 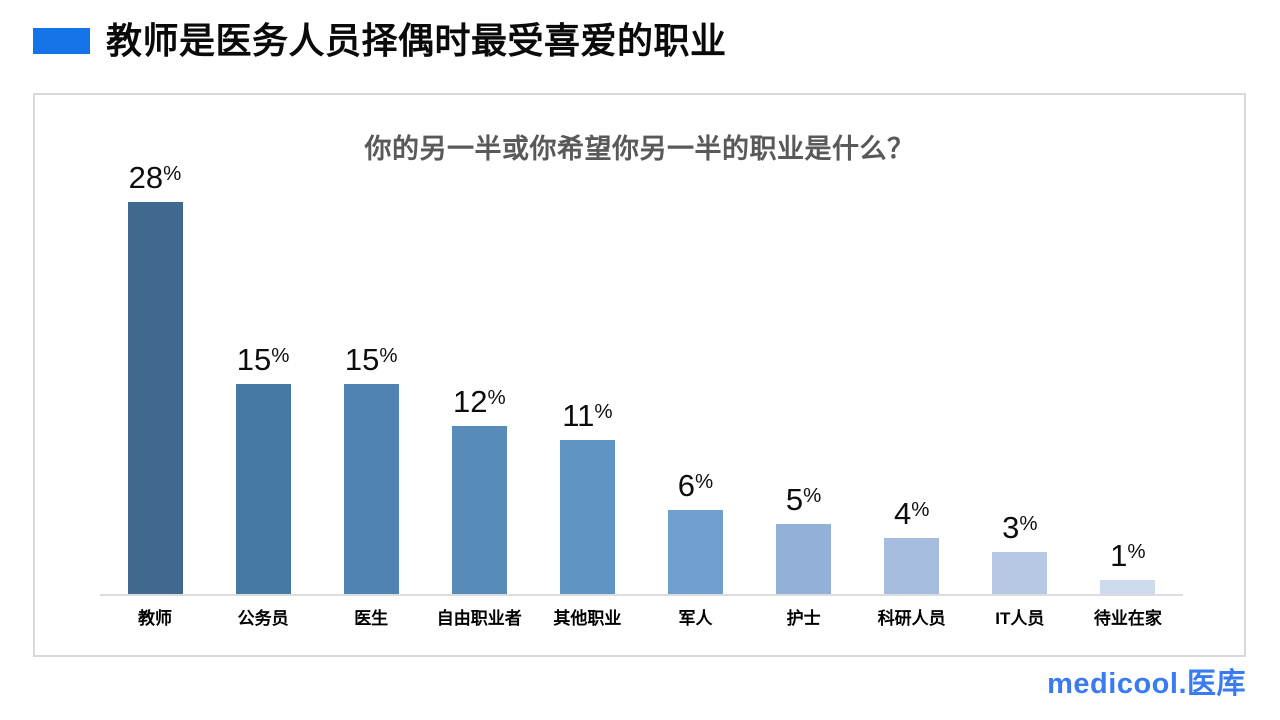 What do you see at coordinates (911, 513) in the screenshot?
I see `bar-value-label: 4%` at bounding box center [911, 513].